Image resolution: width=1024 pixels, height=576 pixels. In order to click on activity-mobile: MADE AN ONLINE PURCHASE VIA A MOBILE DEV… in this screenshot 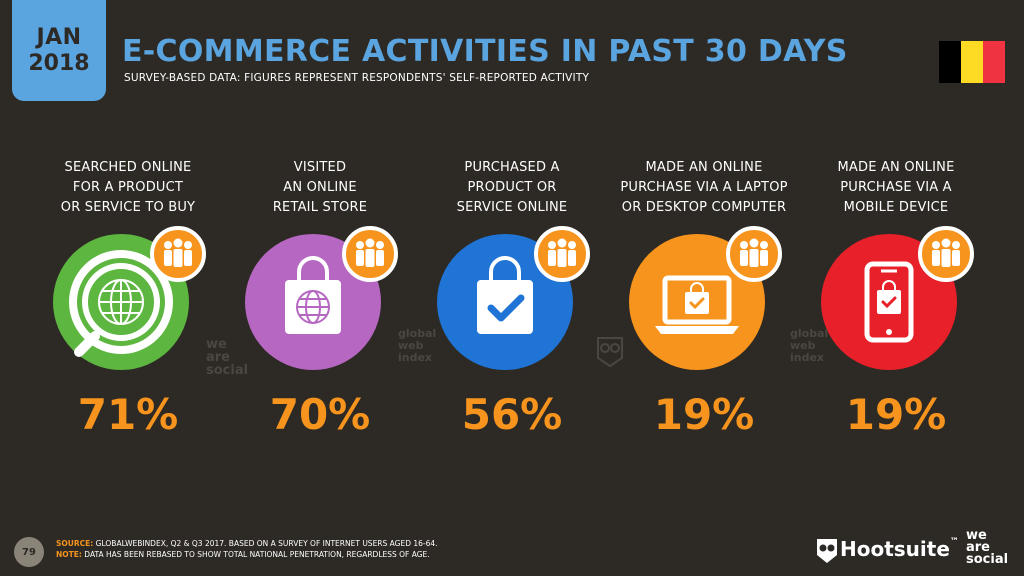, I will do `click(896, 298)`.